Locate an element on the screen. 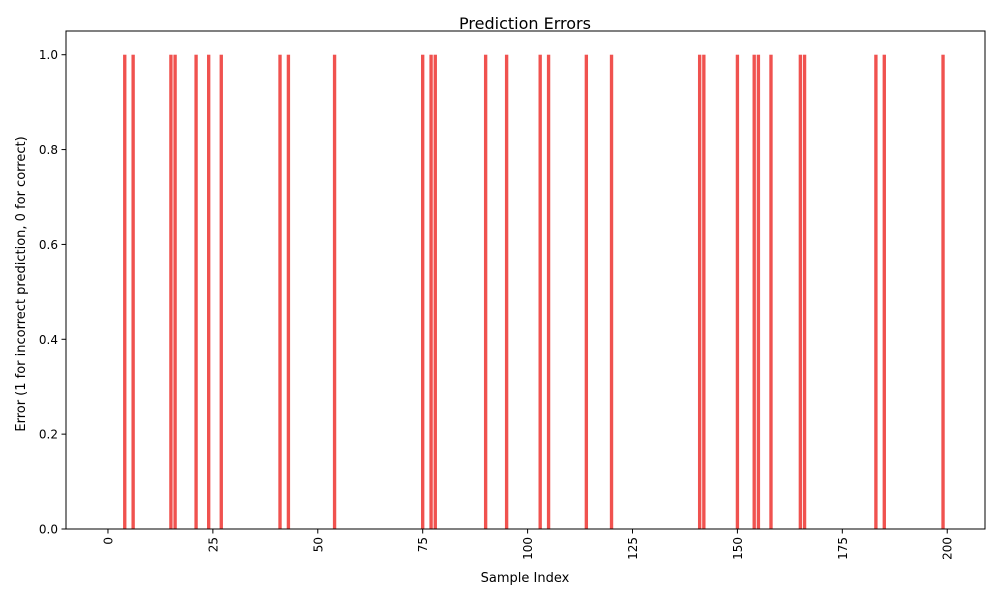  y-axis-ticks: 0.0 0.2 0.4 0.6 0.8 1.0 is located at coordinates (52, 292).